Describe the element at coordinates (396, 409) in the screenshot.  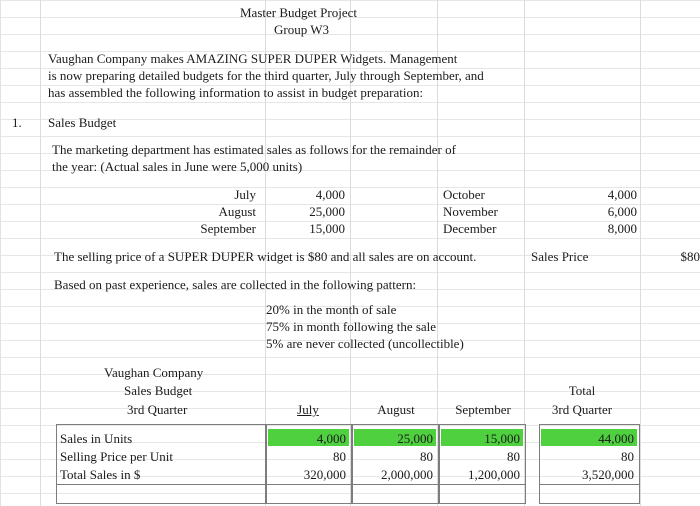
I see `month-column-header: August` at that location.